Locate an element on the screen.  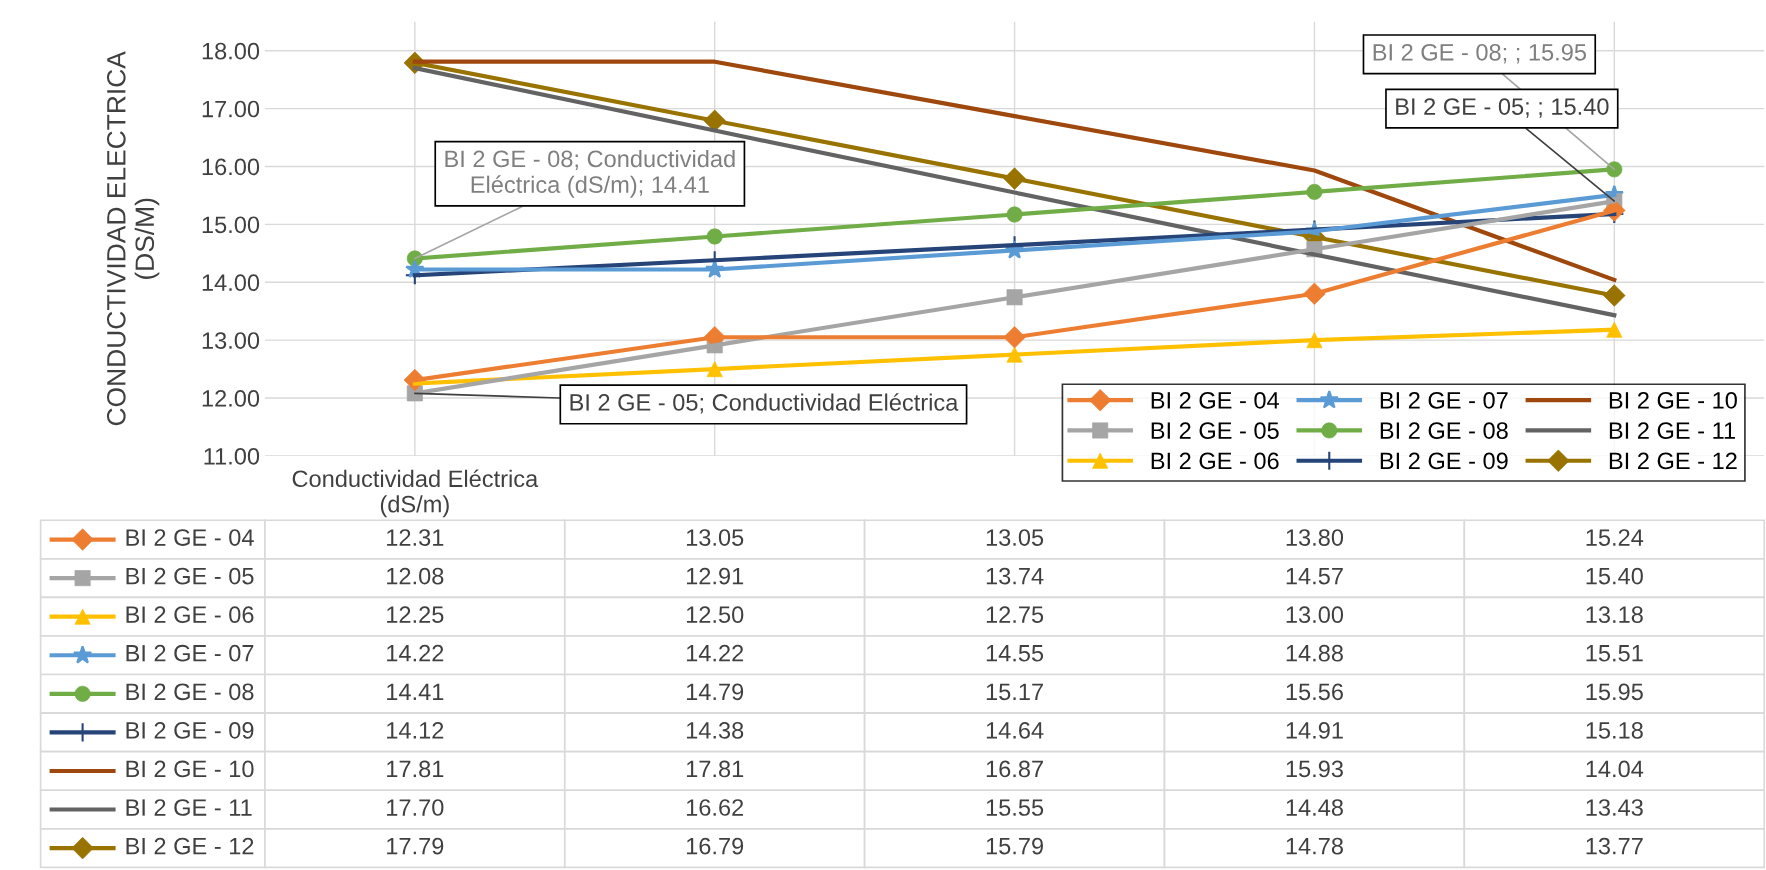
data-label: 13.18 is located at coordinates (1614, 615).